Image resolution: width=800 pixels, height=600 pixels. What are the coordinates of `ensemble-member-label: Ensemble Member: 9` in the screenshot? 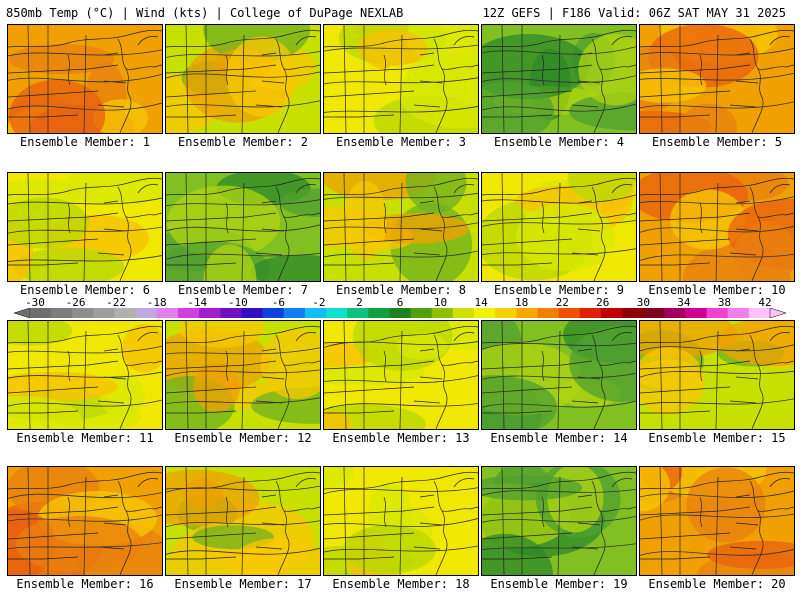 It's located at (559, 290).